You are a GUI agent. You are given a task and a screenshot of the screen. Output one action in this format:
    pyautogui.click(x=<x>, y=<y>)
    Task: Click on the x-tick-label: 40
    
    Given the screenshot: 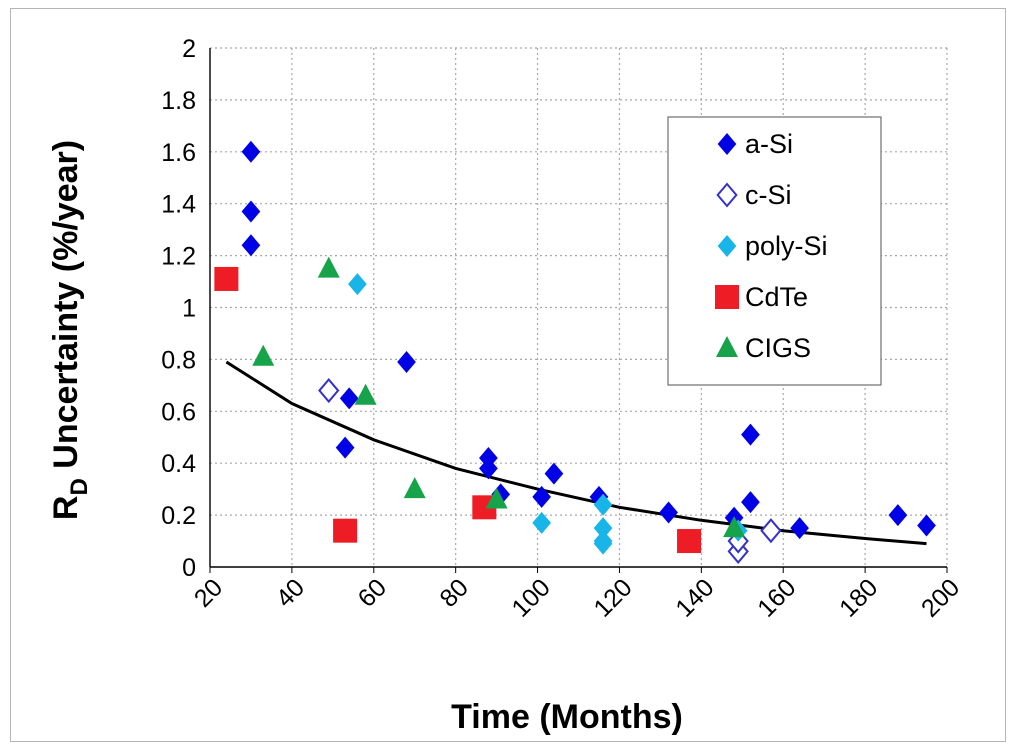 What is the action you would take?
    pyautogui.click(x=290, y=592)
    